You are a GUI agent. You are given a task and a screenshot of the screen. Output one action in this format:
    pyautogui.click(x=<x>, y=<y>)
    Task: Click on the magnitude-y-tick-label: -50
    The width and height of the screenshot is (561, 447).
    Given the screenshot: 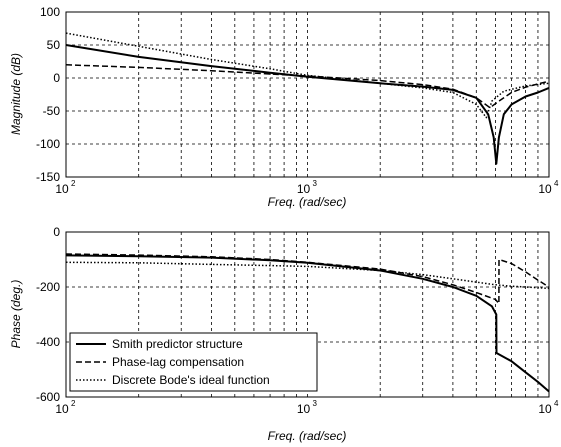 What is the action you would take?
    pyautogui.click(x=52, y=111)
    